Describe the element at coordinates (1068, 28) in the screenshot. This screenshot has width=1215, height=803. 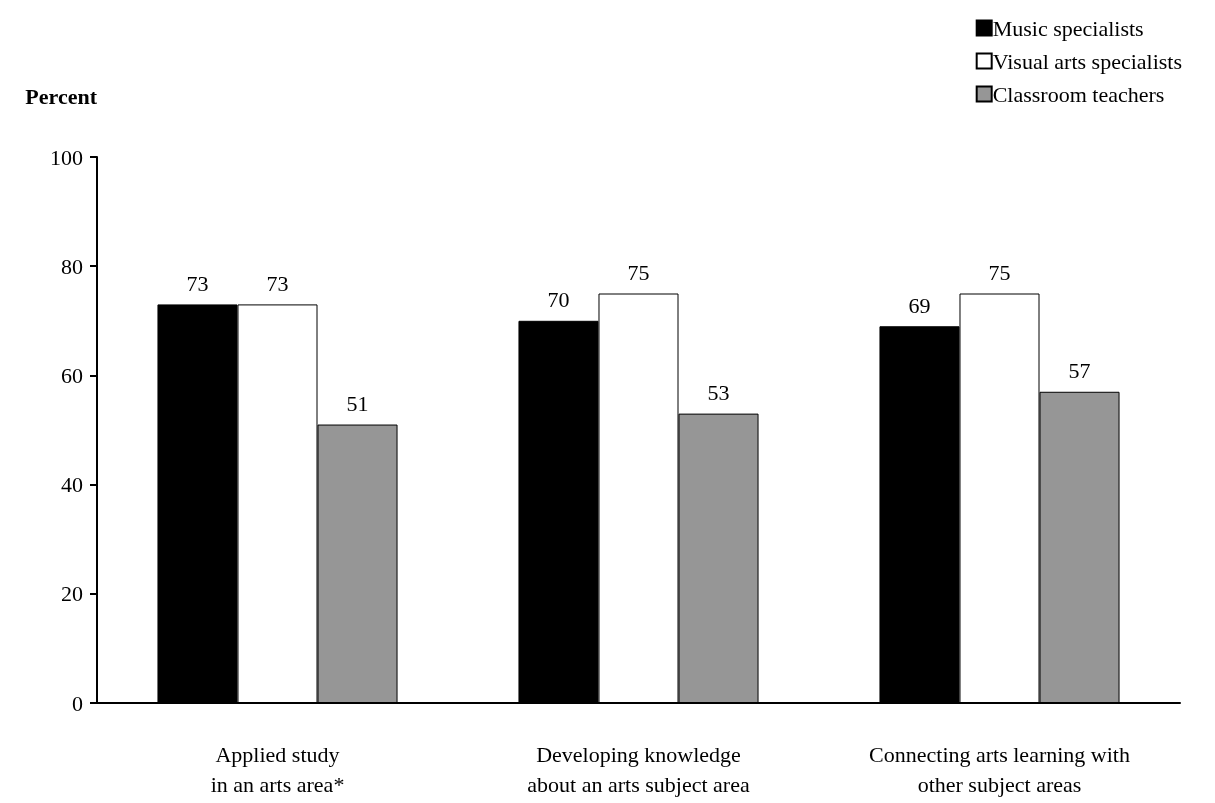
I see `legend-label: Music specialists` at that location.